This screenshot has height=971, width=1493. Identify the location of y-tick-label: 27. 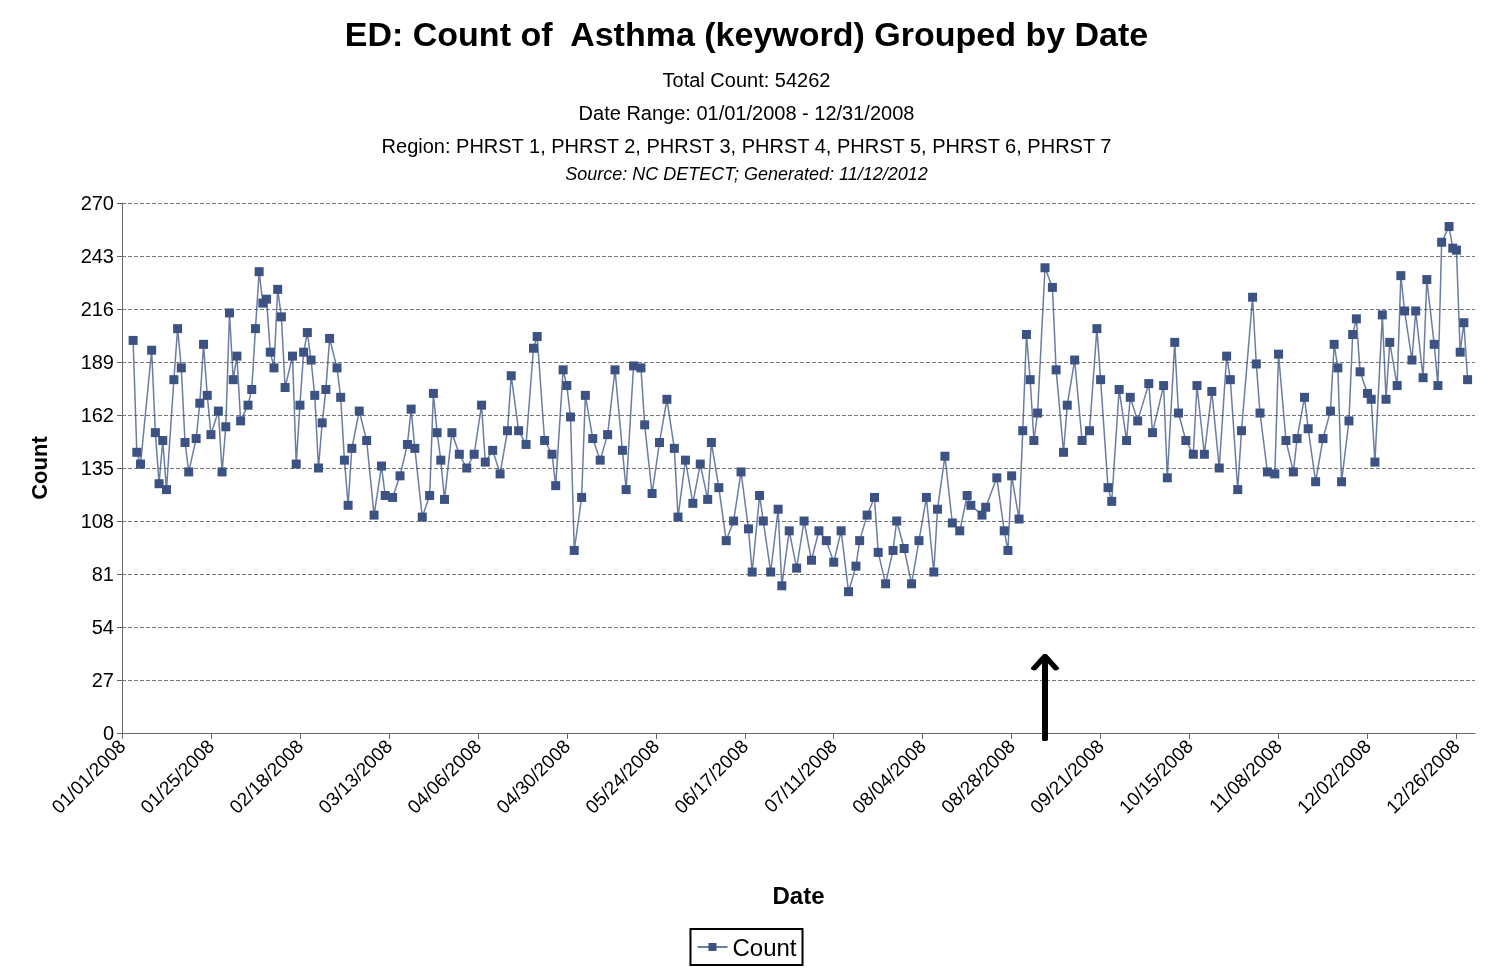
(102, 680).